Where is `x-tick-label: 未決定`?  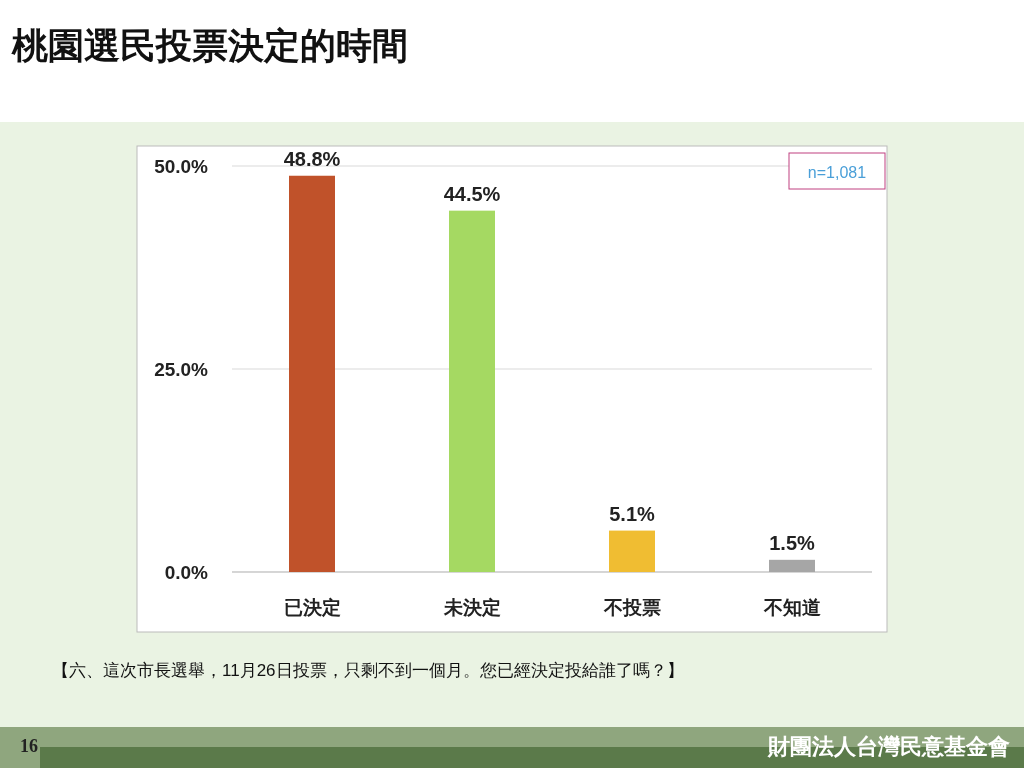 x-tick-label: 未決定 is located at coordinates (471, 607).